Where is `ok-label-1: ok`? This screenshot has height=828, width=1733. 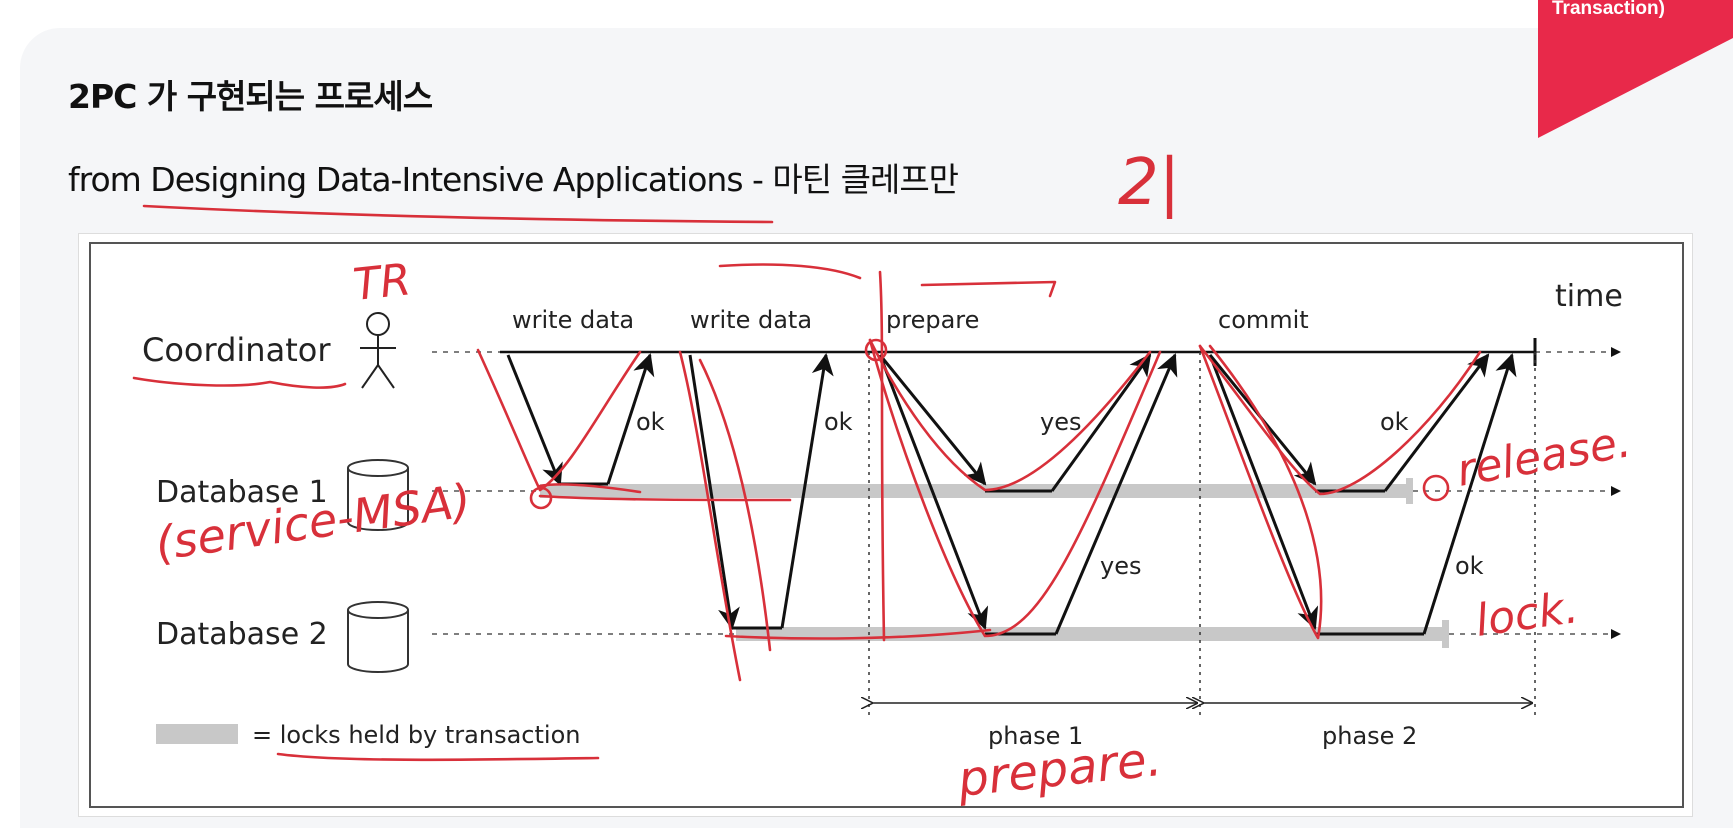
ok-label-1: ok is located at coordinates (650, 422).